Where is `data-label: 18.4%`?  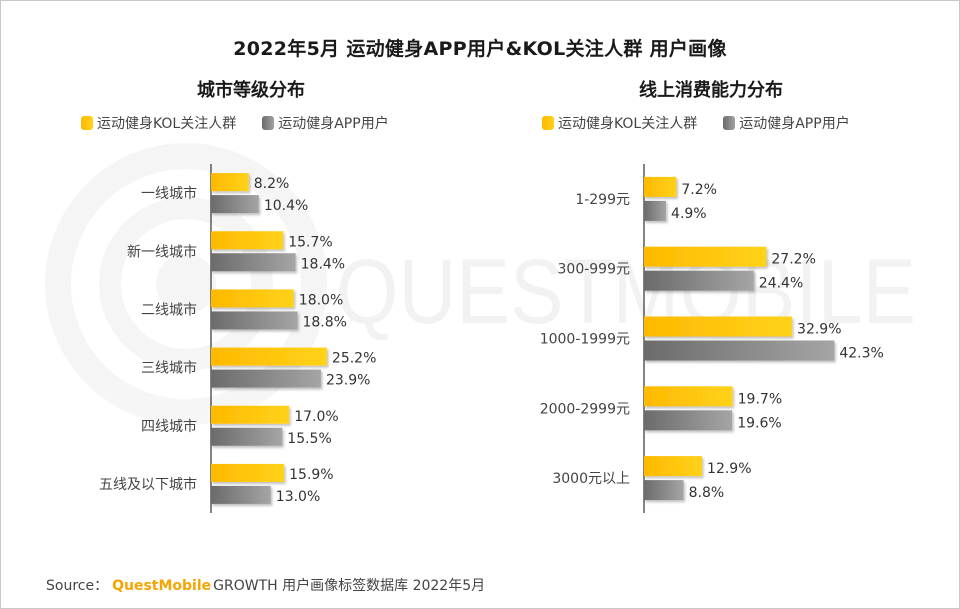
data-label: 18.4% is located at coordinates (323, 264).